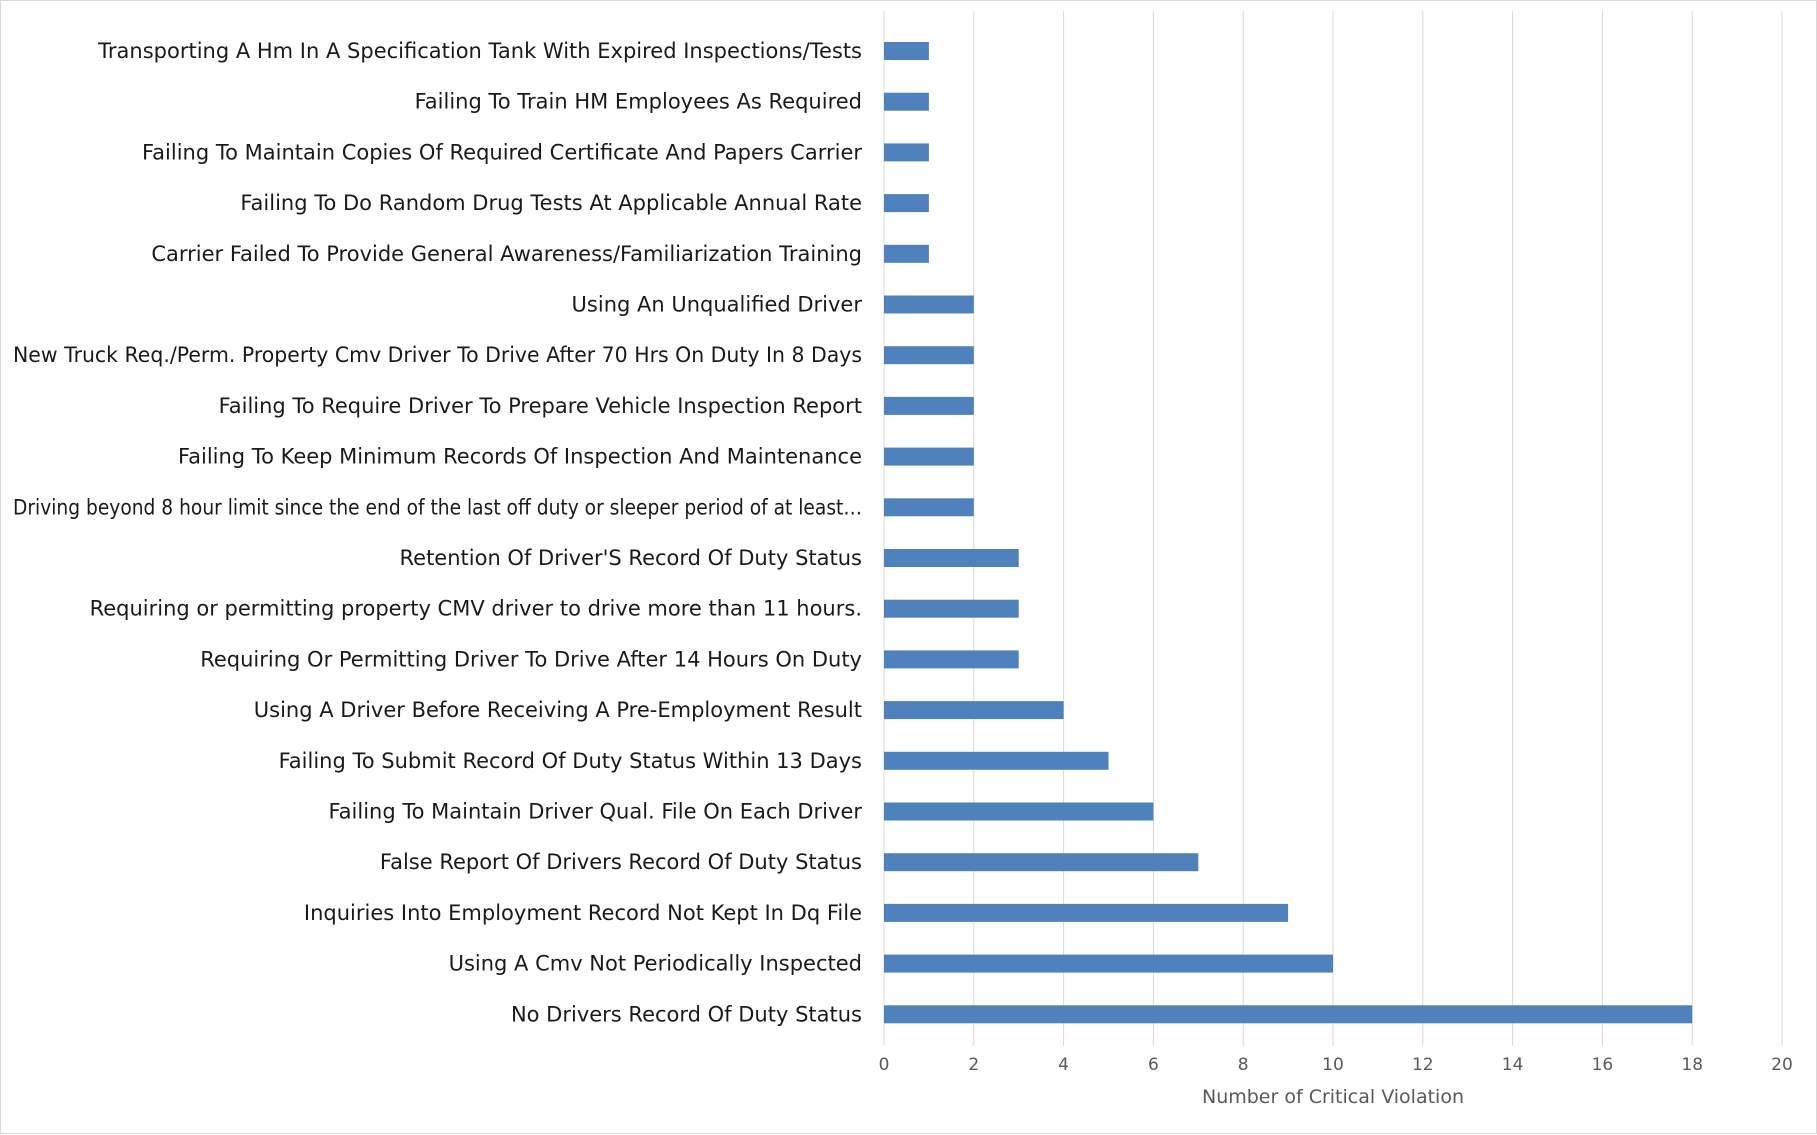 The image size is (1817, 1135). I want to click on x-tick-label: 2, so click(973, 1065).